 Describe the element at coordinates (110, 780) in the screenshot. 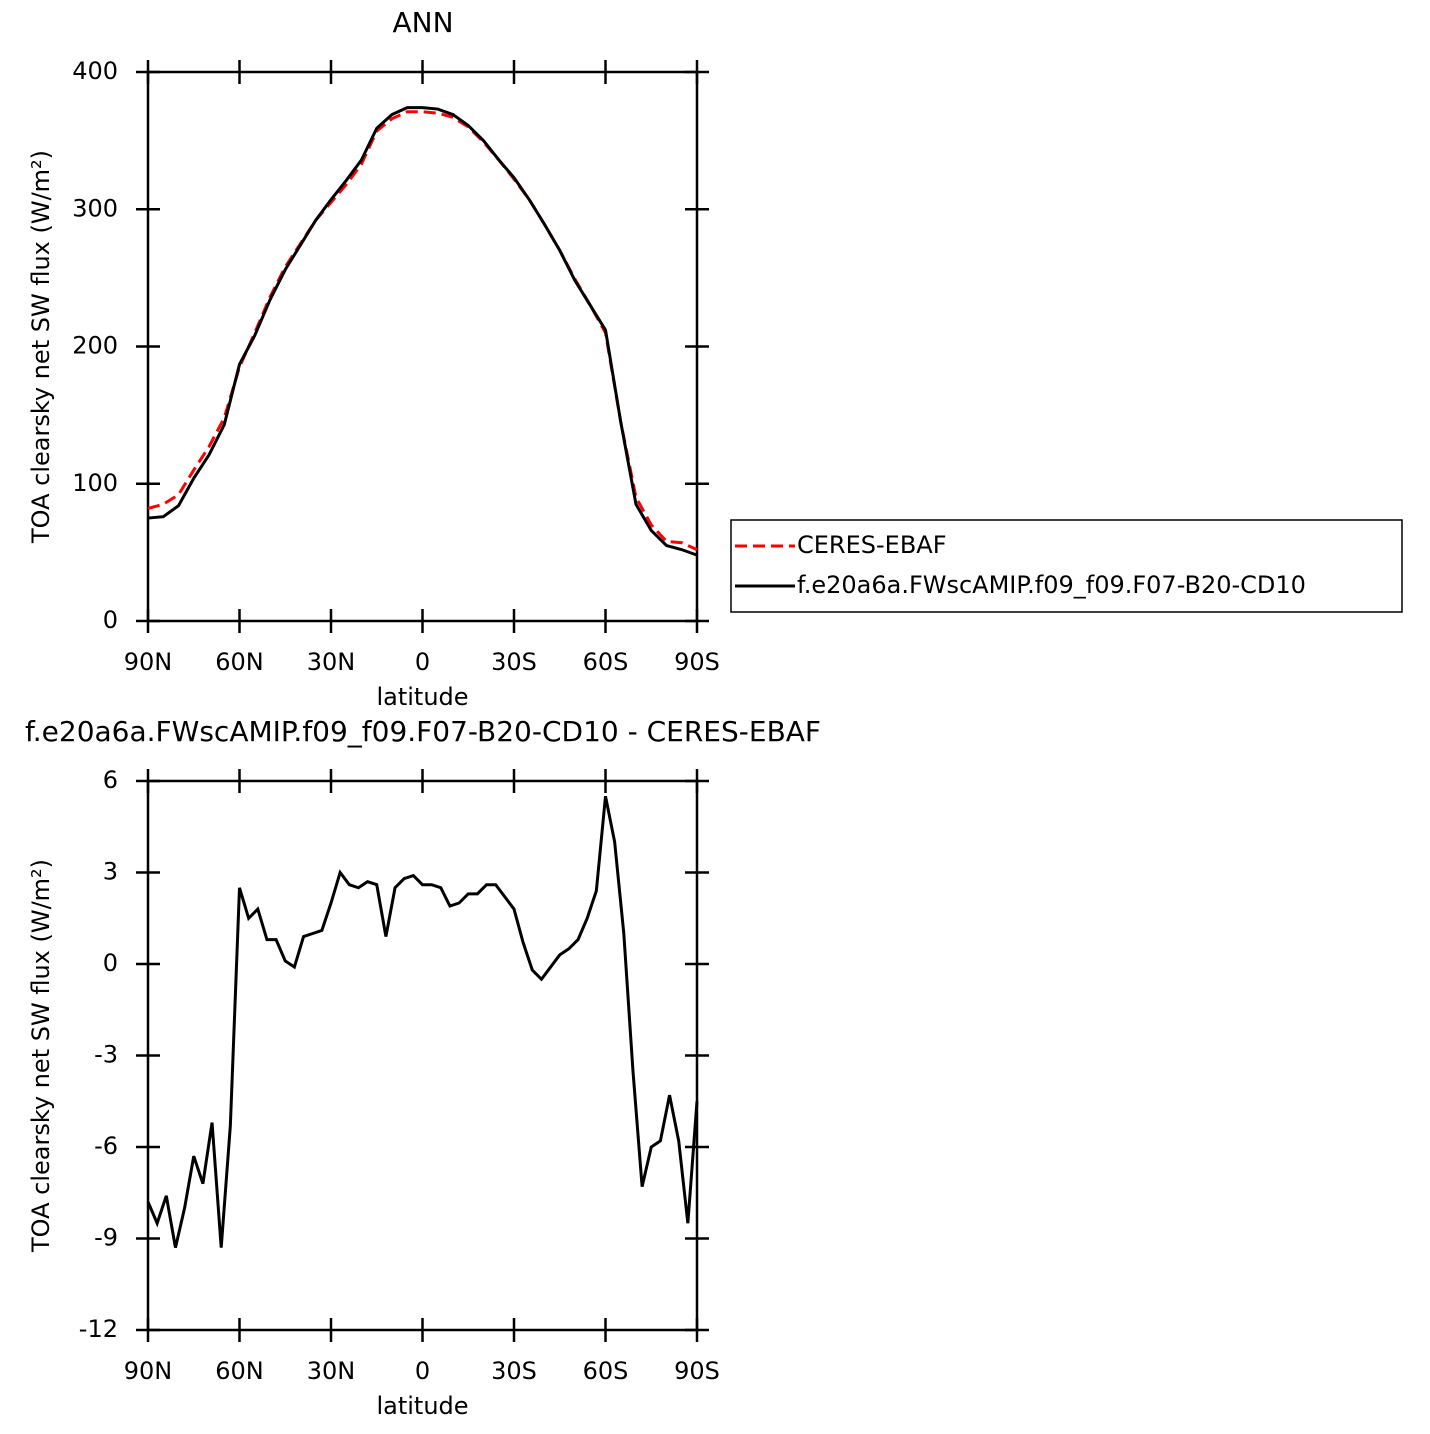

I see `y-tick-label: 6` at that location.